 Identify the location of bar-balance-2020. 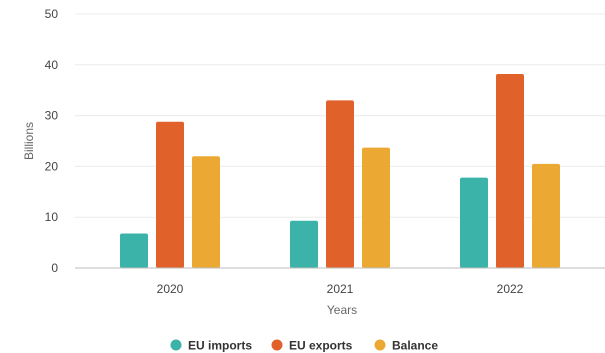
(206, 212).